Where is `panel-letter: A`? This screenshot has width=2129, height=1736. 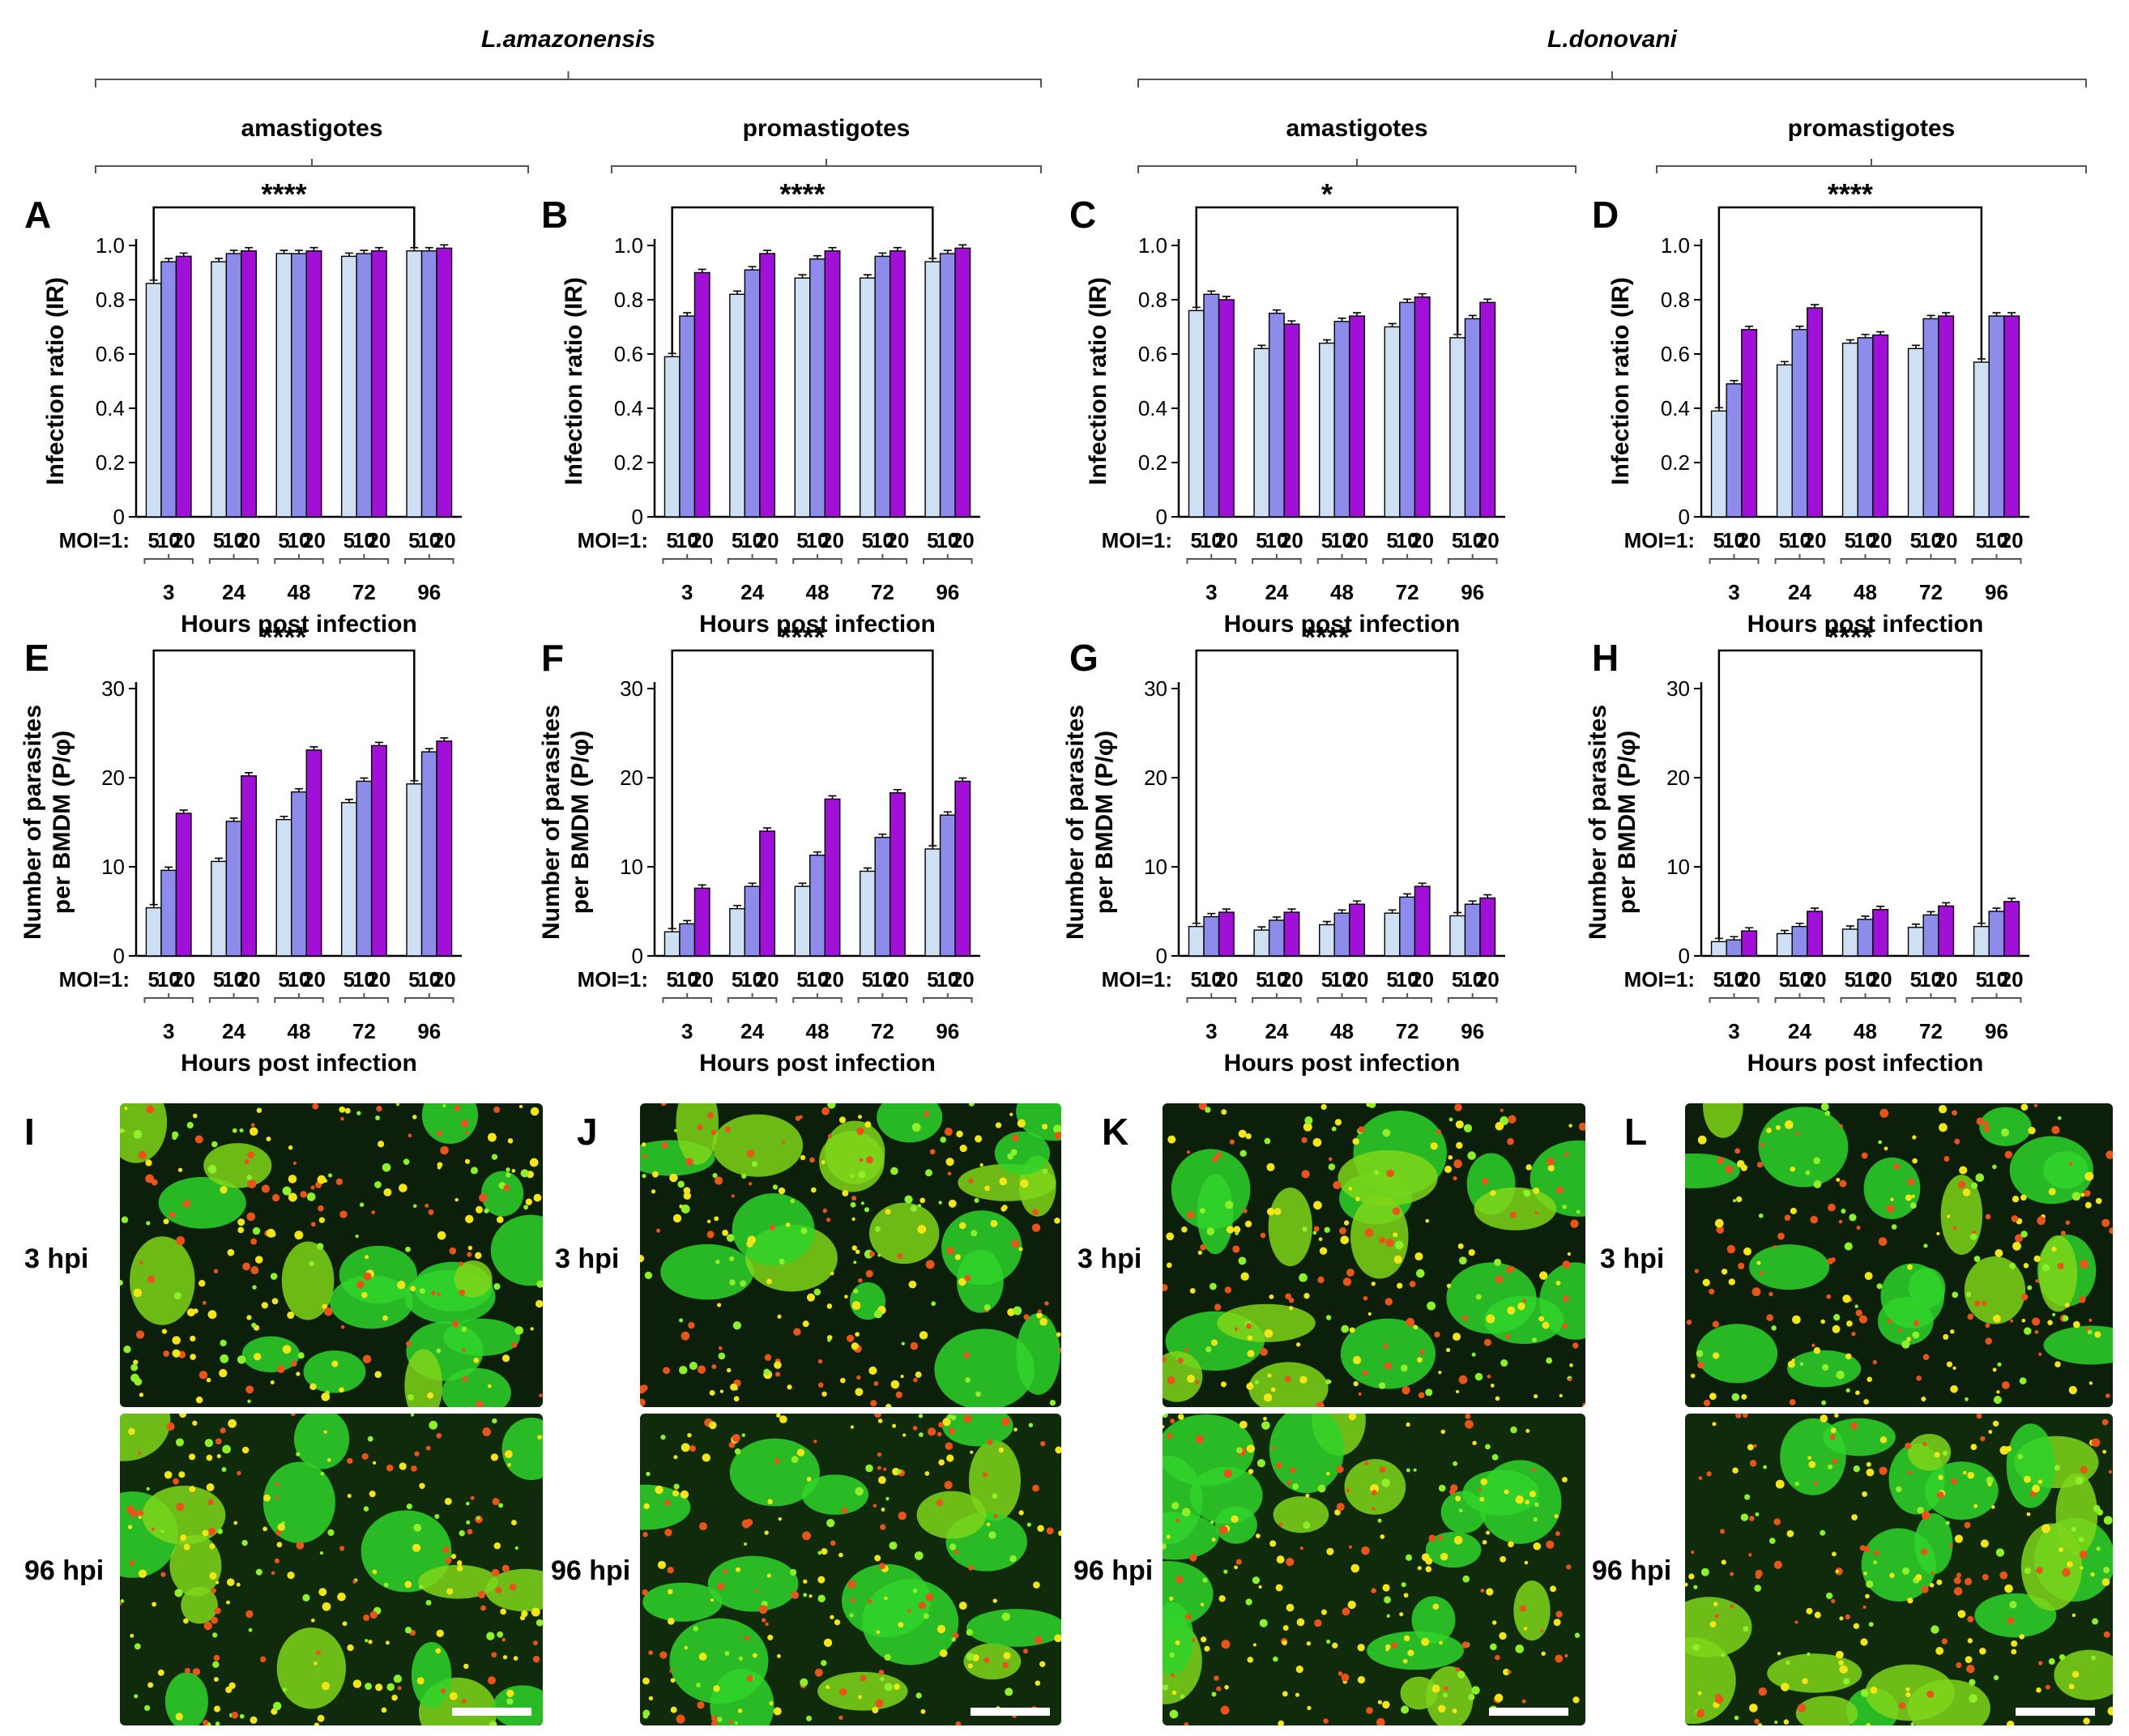 panel-letter: A is located at coordinates (37, 215).